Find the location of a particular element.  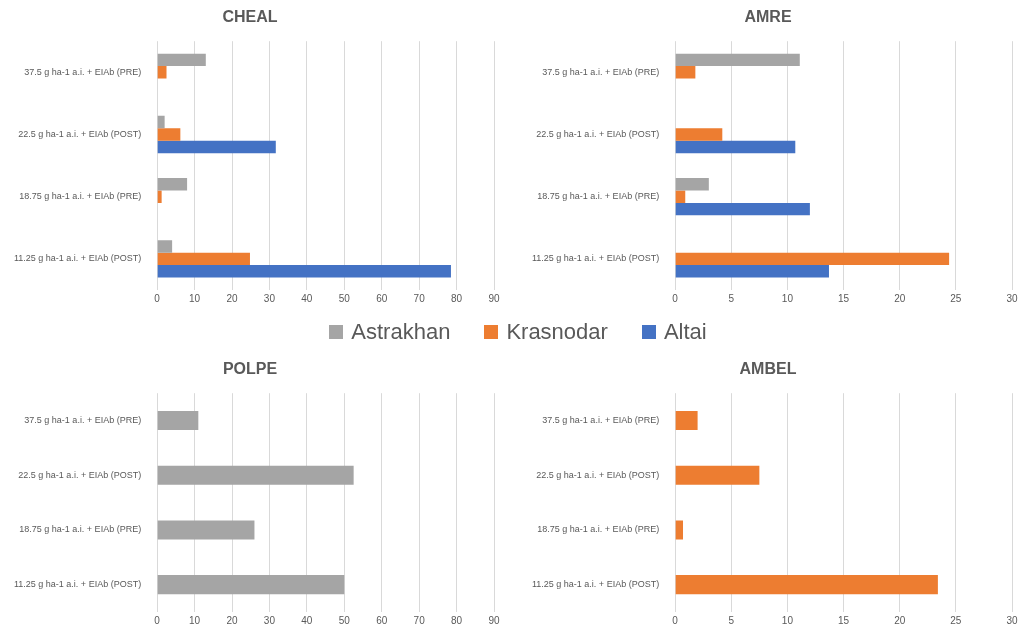

legend-label: Astrakhan is located at coordinates (401, 332).